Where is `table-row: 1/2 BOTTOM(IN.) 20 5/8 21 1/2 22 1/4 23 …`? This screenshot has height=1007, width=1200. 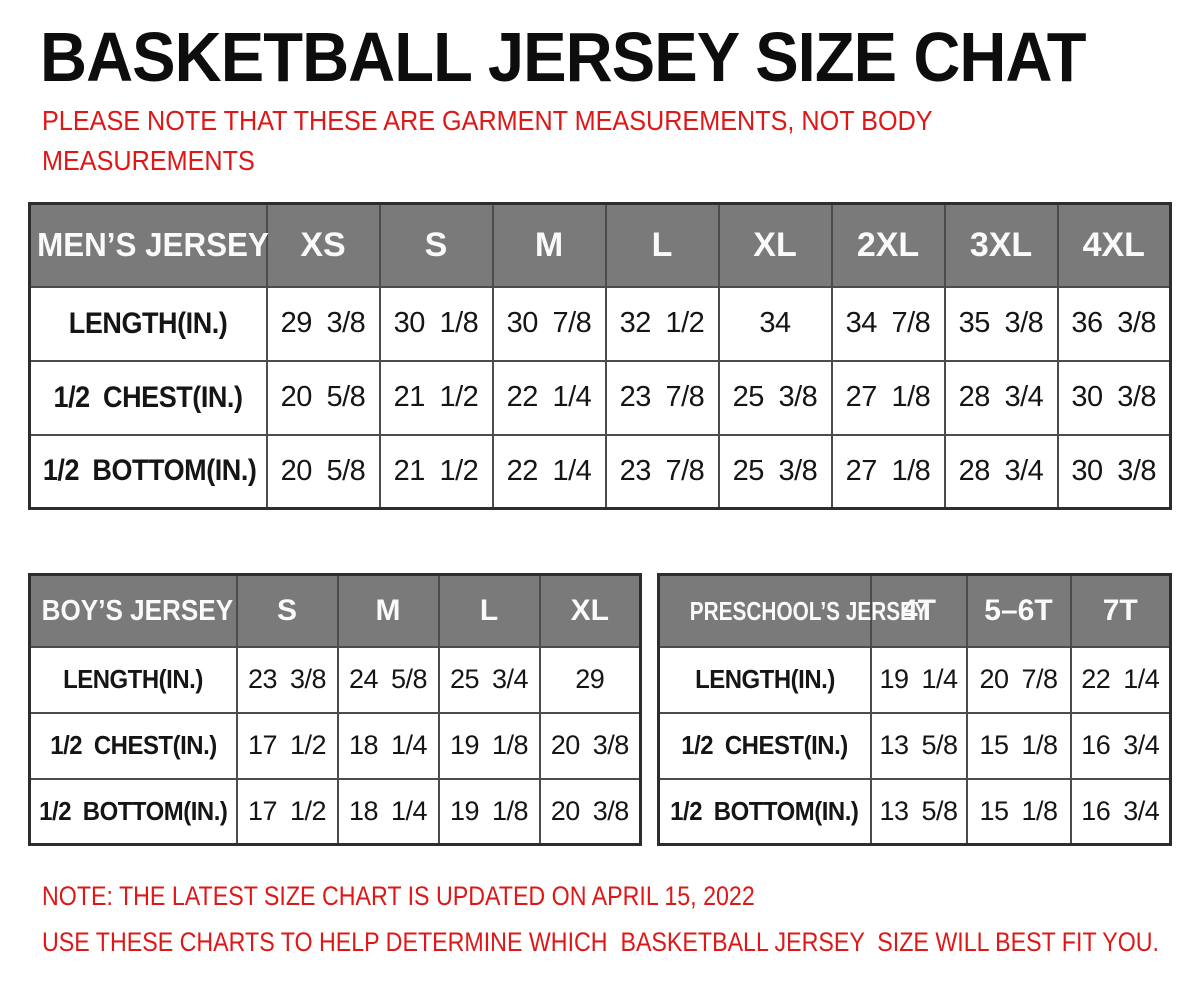
table-row: 1/2 BOTTOM(IN.) 20 5/8 21 1/2 22 1/4 23 … is located at coordinates (600, 471).